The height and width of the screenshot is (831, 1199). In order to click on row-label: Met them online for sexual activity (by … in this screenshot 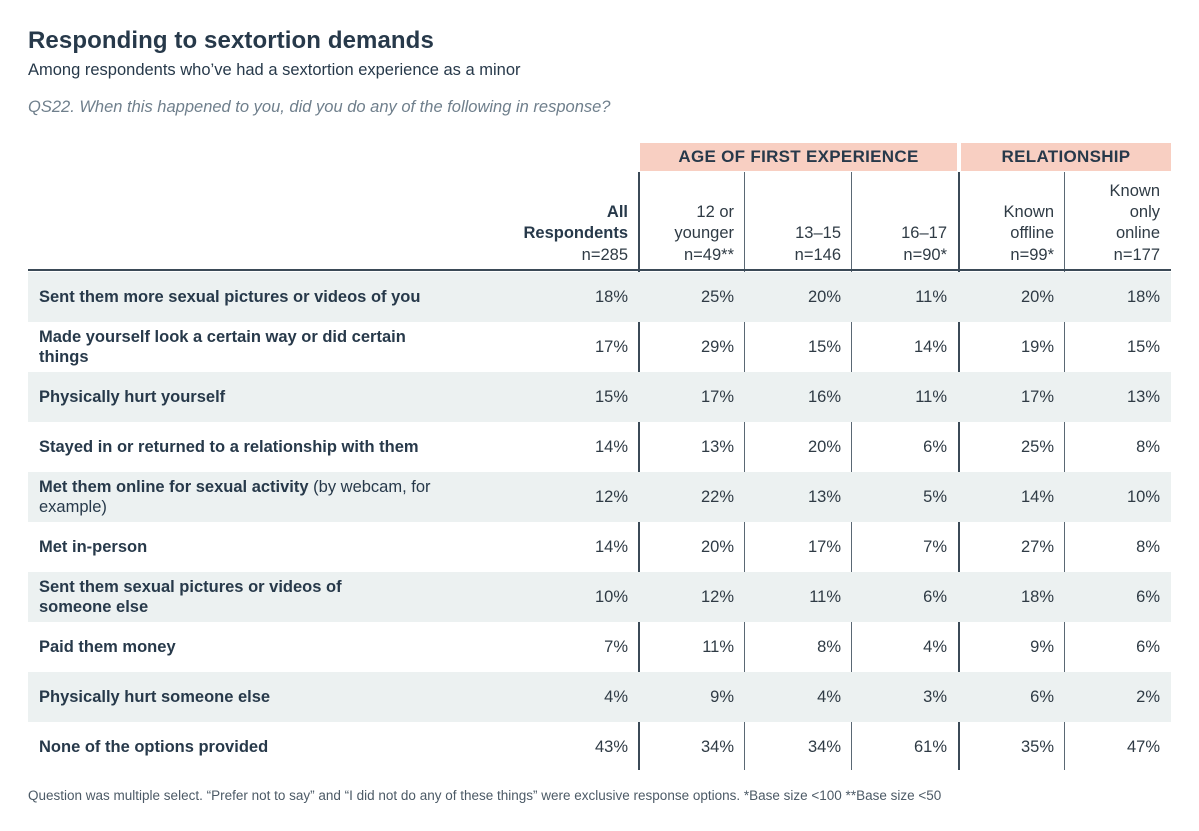, I will do `click(259, 497)`.